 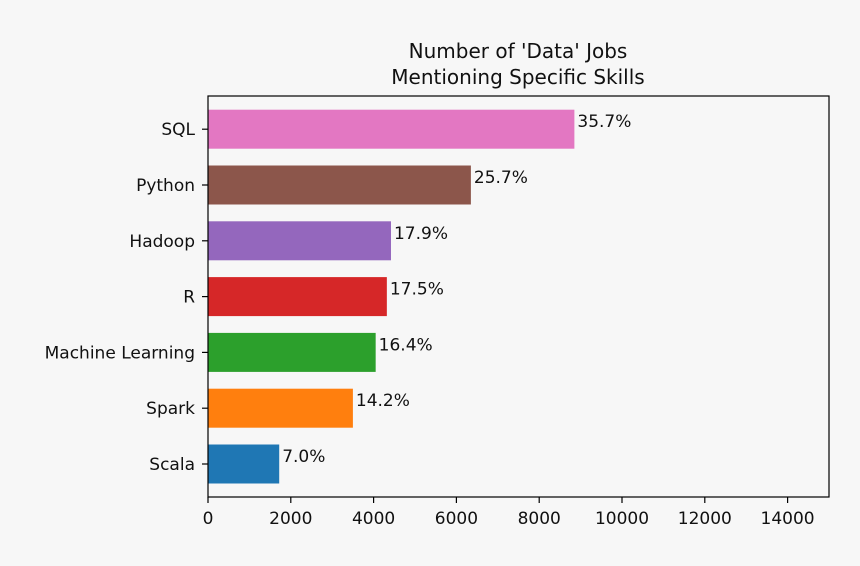 What do you see at coordinates (539, 519) in the screenshot?
I see `x-tick-label-8000: 8000` at bounding box center [539, 519].